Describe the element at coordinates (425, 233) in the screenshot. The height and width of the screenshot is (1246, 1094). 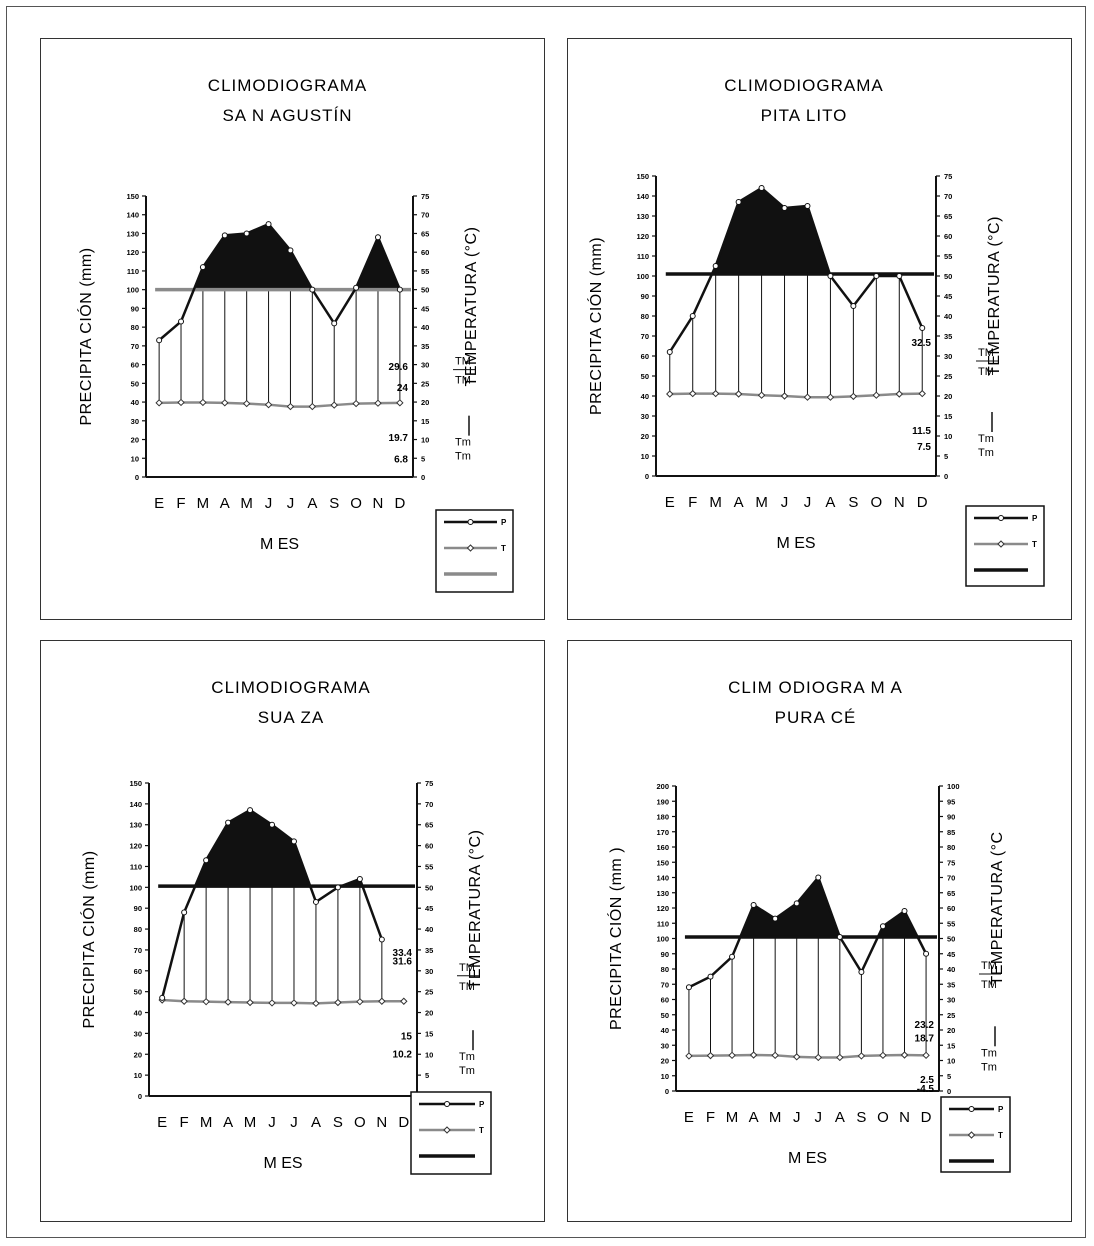
I see `y2-tick-label: 65` at that location.